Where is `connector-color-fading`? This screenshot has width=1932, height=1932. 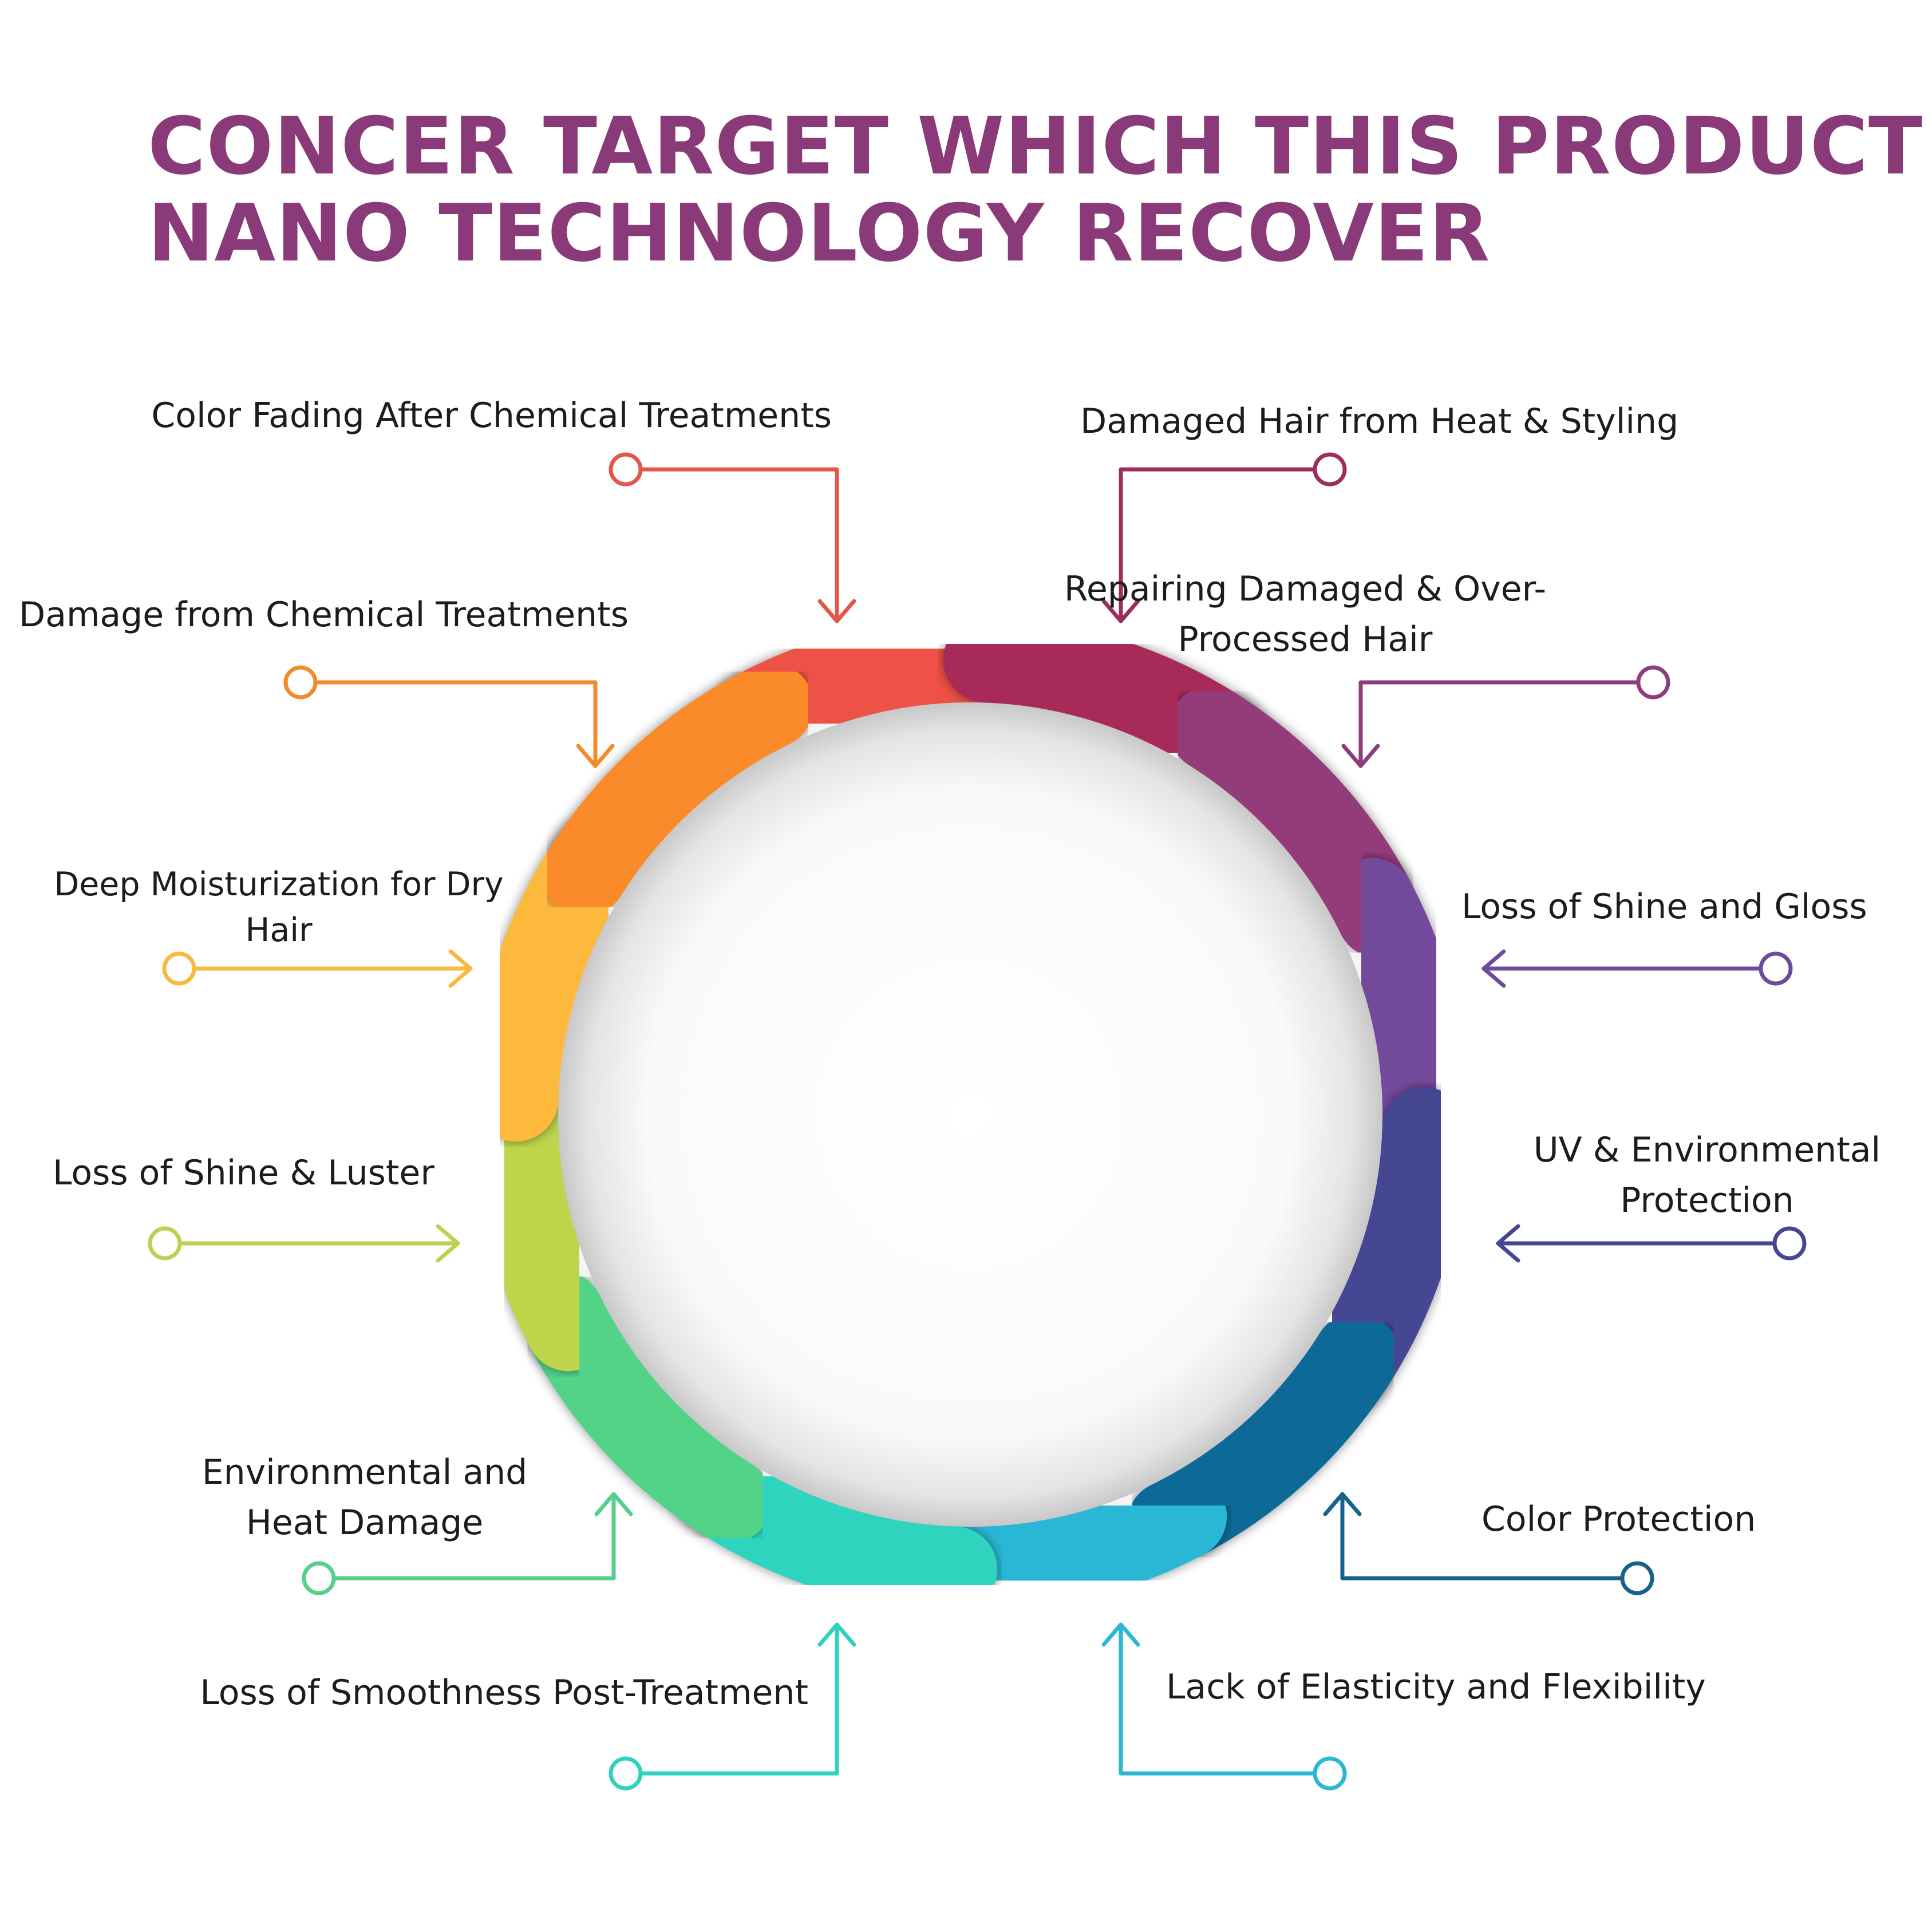
connector-color-fading is located at coordinates (732, 537).